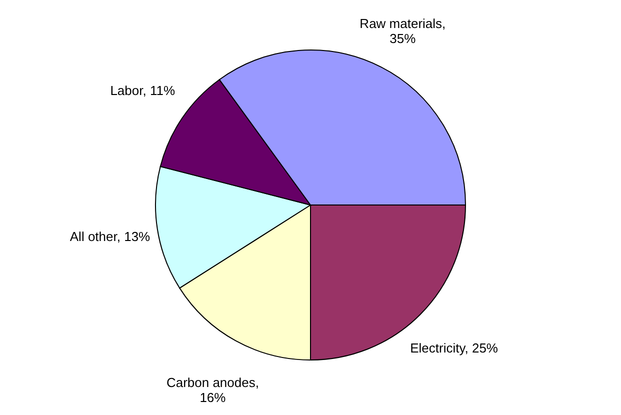 This screenshot has width=621, height=415. Describe the element at coordinates (403, 31) in the screenshot. I see `slice-label: Raw materials, 35%` at that location.